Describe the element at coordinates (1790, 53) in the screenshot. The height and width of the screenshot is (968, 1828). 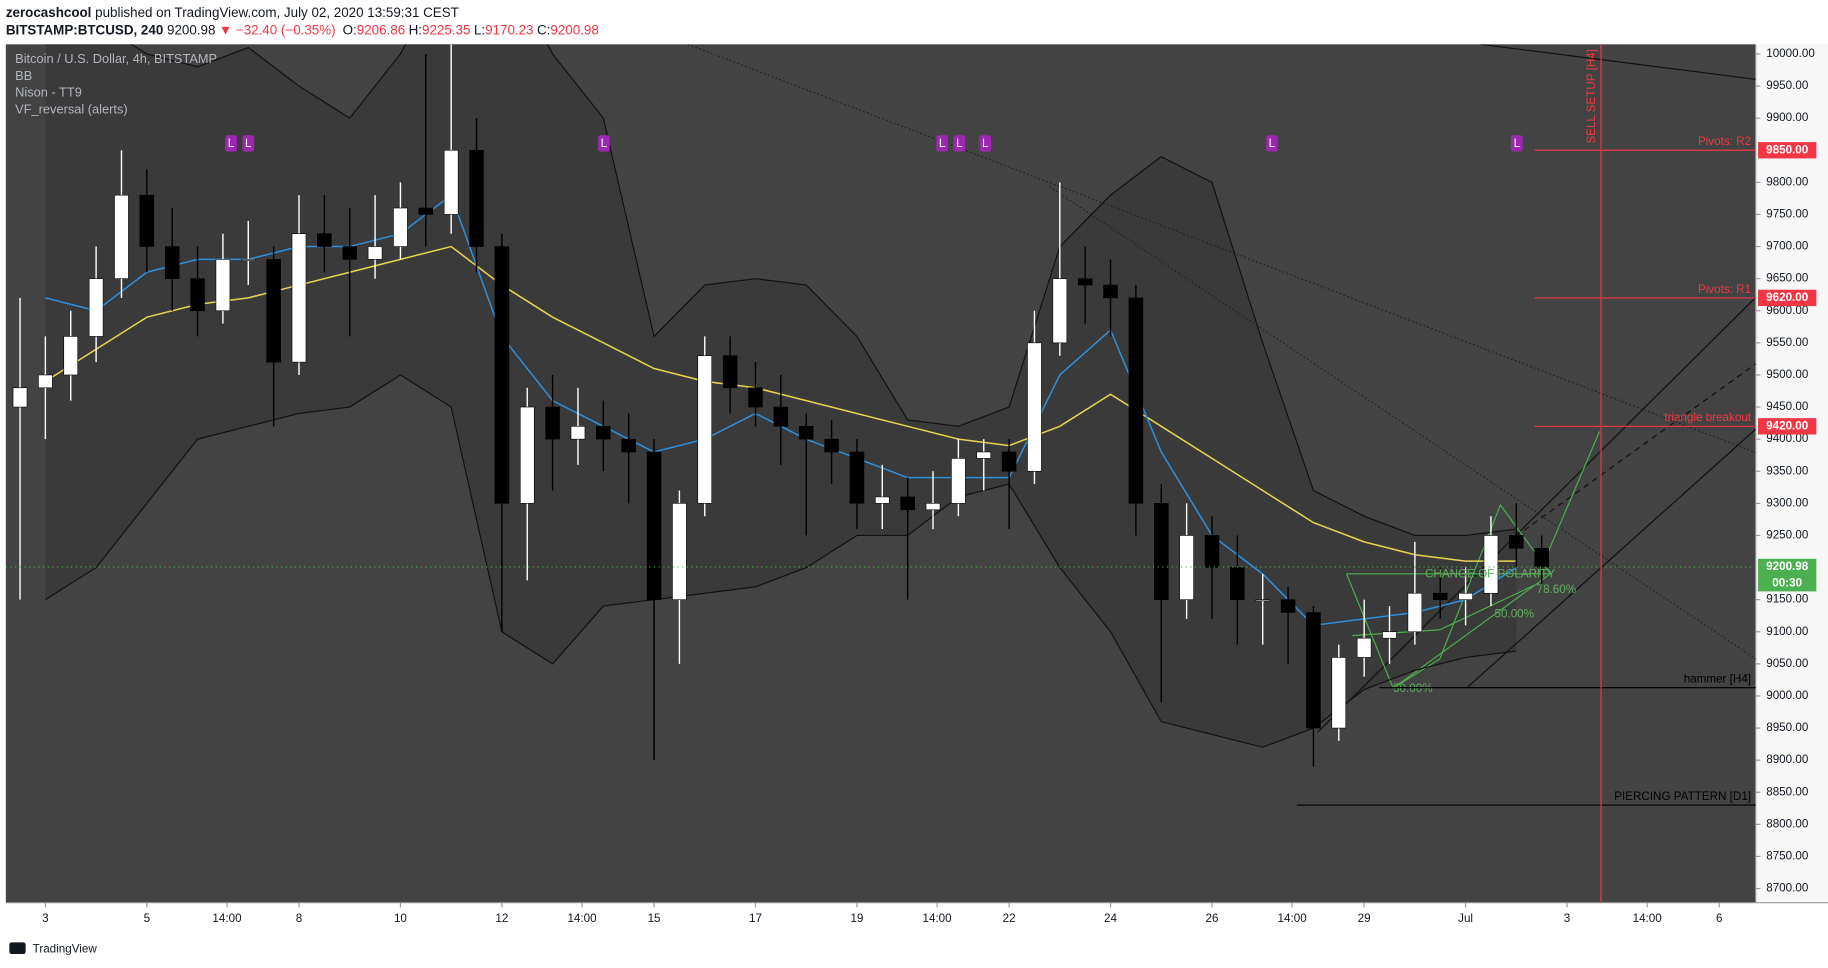
I see `y-tick-label: 10000.00` at that location.